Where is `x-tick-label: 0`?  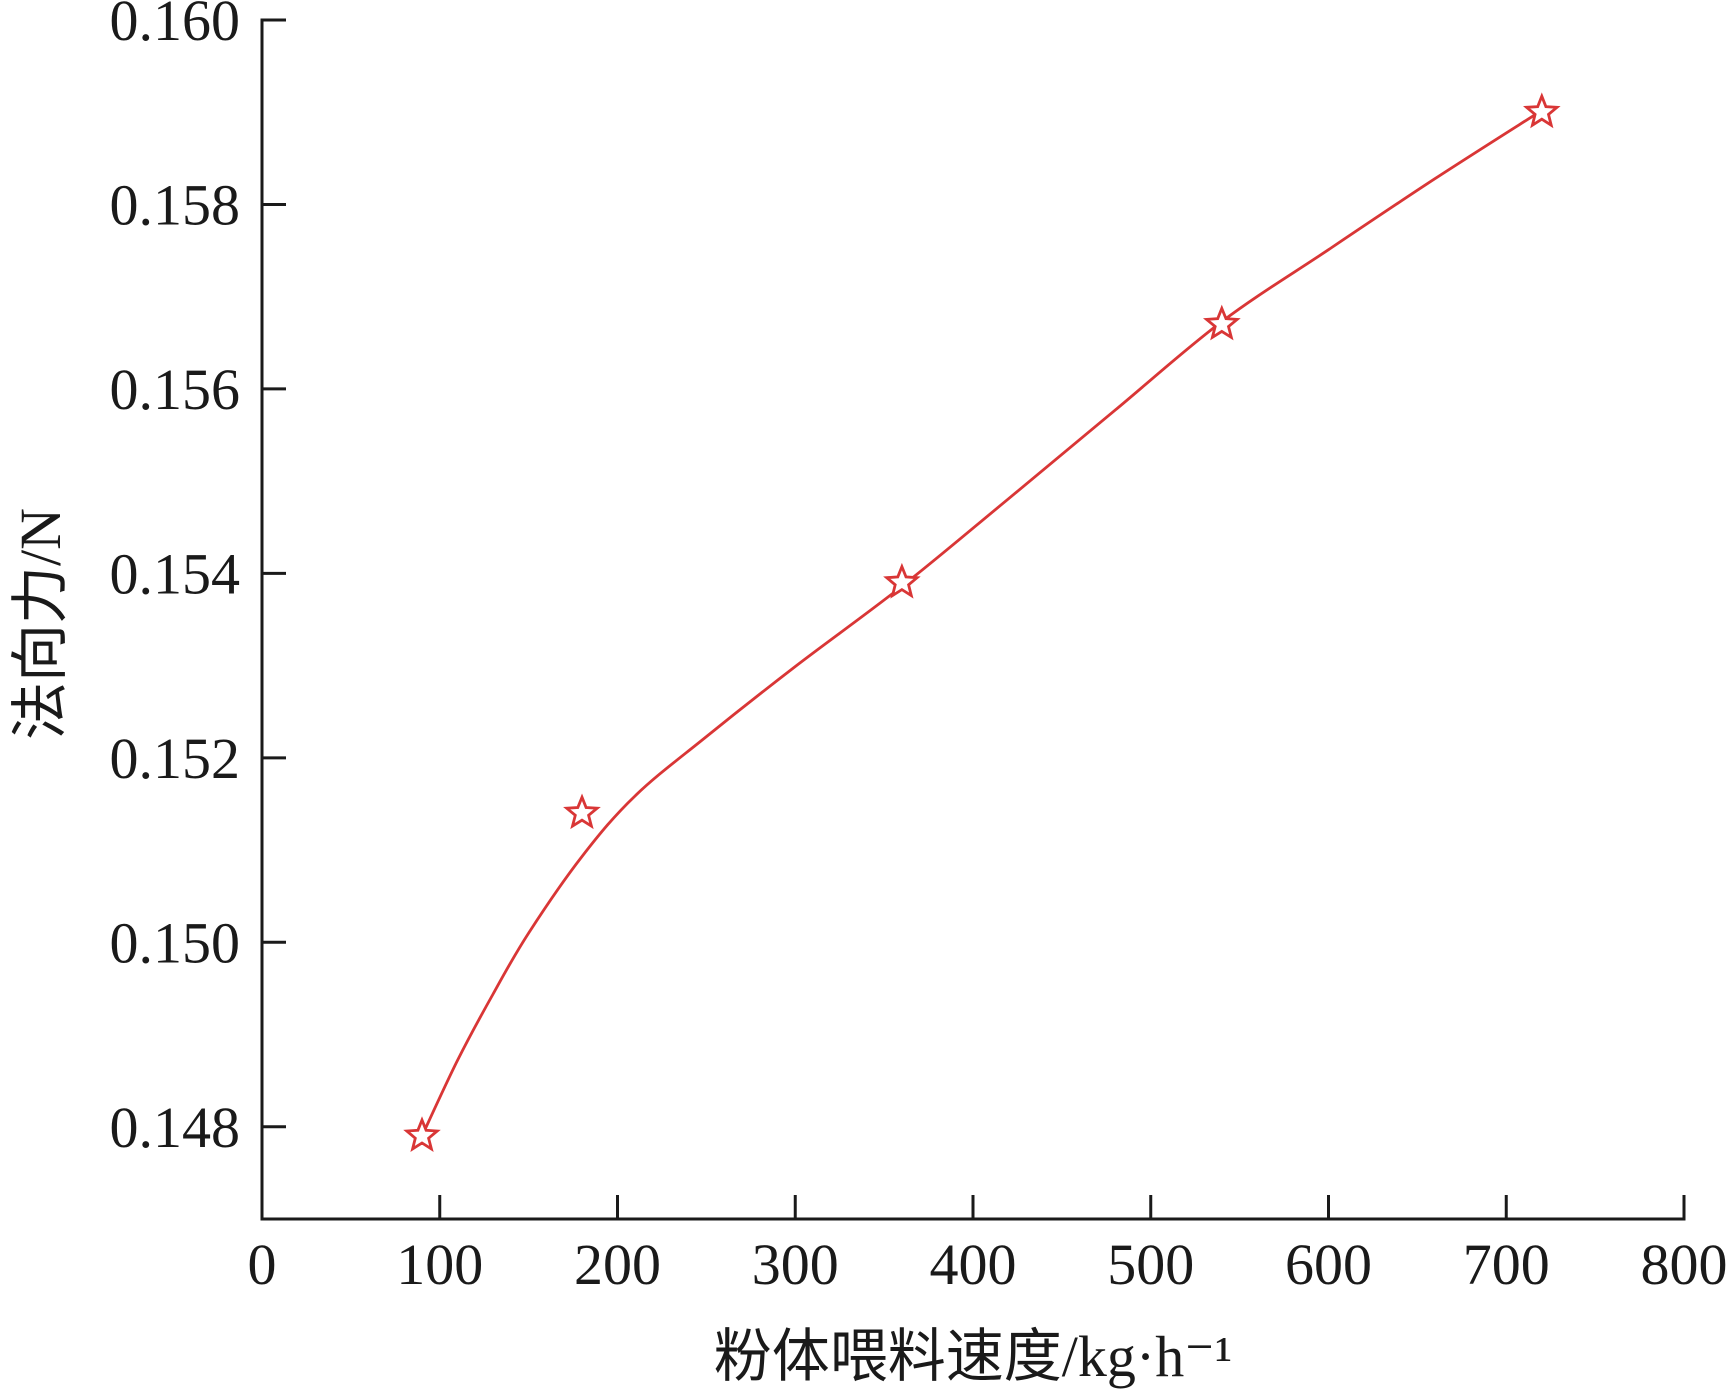
x-tick-label: 0 is located at coordinates (262, 1264).